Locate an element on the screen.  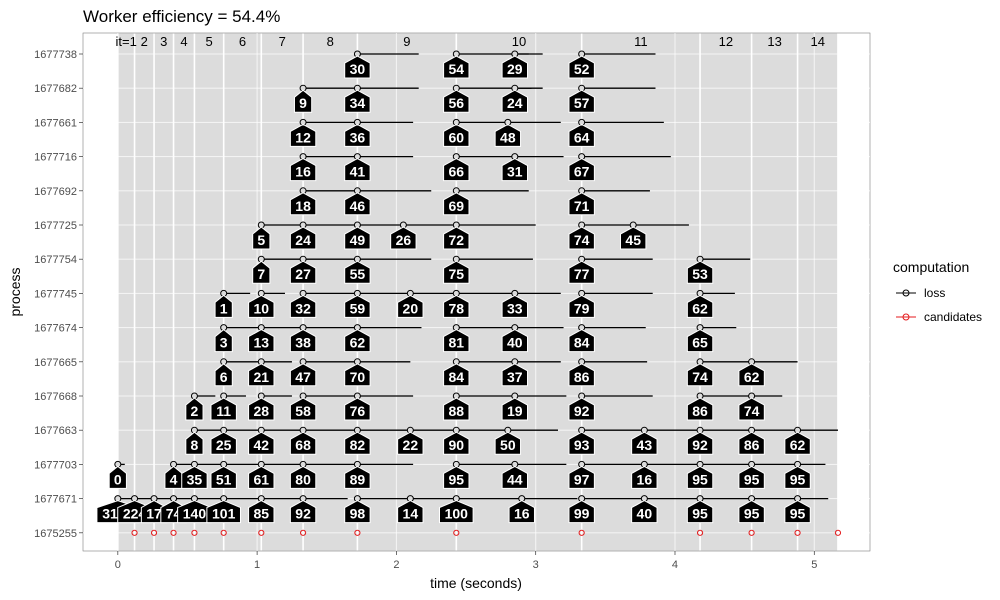
loss-tag-label: 55 is located at coordinates (358, 274).